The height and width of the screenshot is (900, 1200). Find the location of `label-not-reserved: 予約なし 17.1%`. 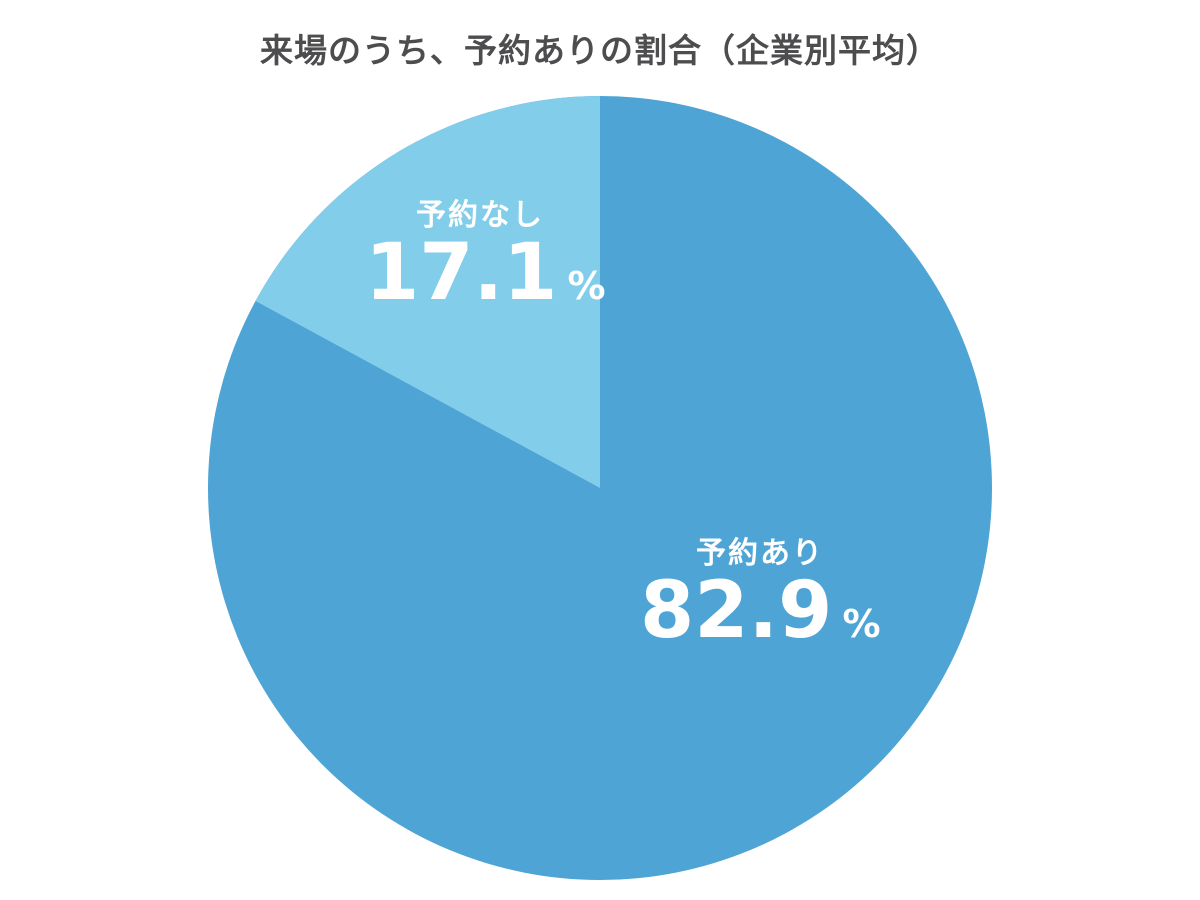

label-not-reserved: 予約なし 17.1% is located at coordinates (485, 251).